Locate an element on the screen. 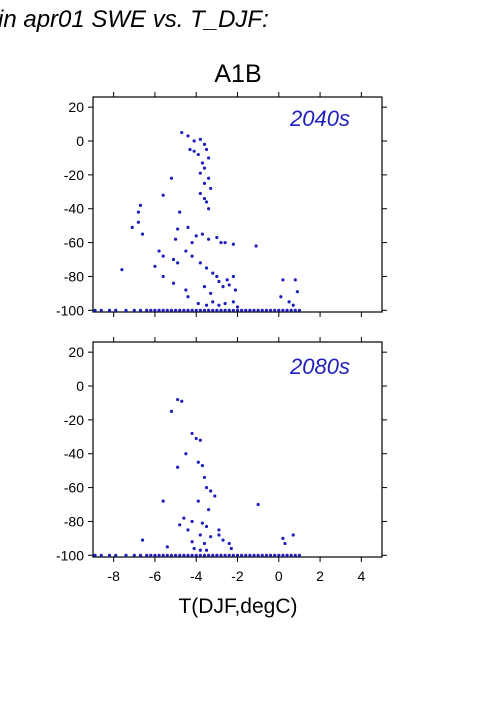  y-tick-label: -40 is located at coordinates (74, 454).